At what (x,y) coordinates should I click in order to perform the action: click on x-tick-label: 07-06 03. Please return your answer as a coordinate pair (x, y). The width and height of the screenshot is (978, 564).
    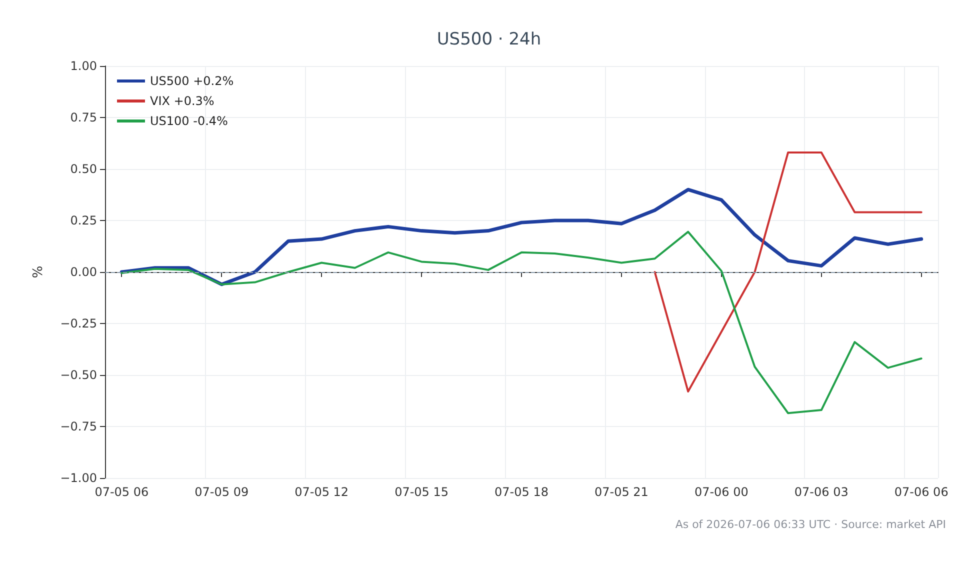
    Looking at the image, I should click on (821, 492).